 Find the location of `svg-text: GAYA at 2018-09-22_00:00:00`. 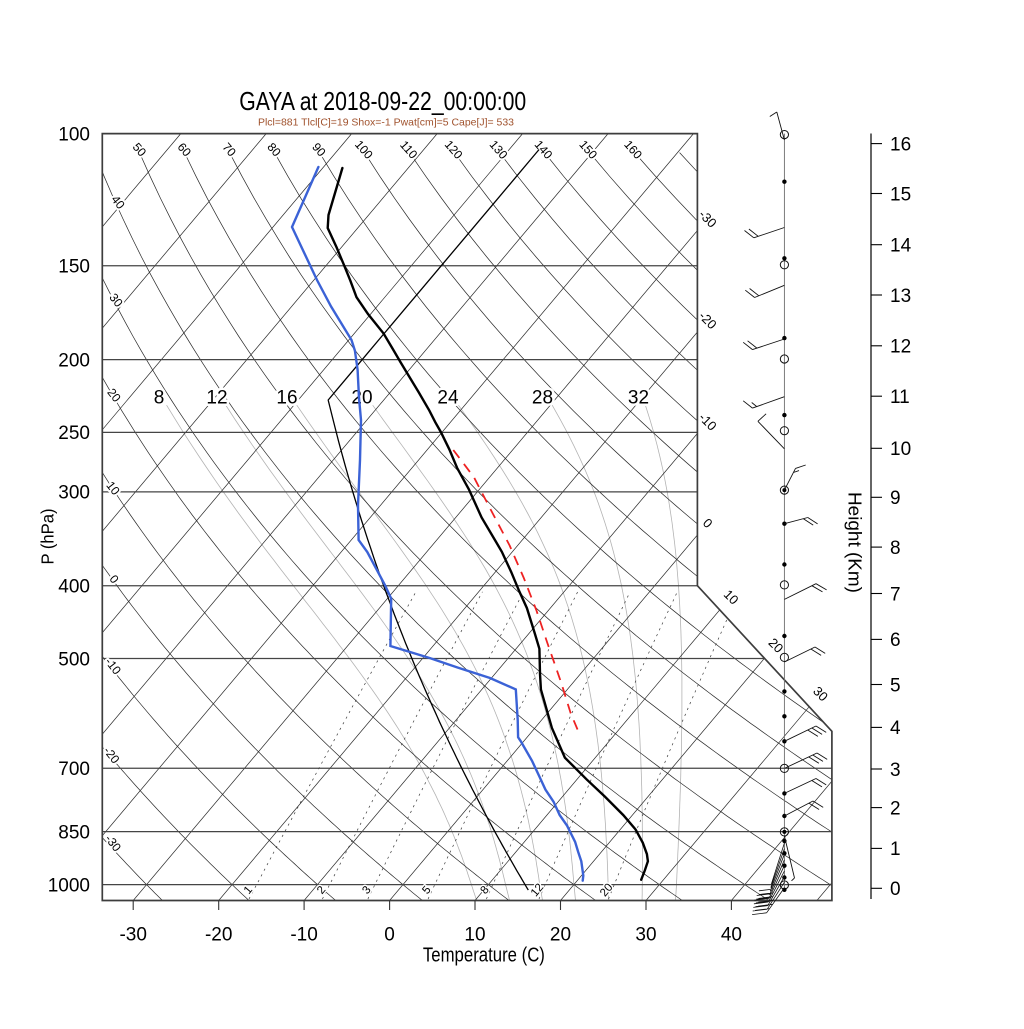

svg-text: GAYA at 2018-09-22_00:00:00 is located at coordinates (382, 101).